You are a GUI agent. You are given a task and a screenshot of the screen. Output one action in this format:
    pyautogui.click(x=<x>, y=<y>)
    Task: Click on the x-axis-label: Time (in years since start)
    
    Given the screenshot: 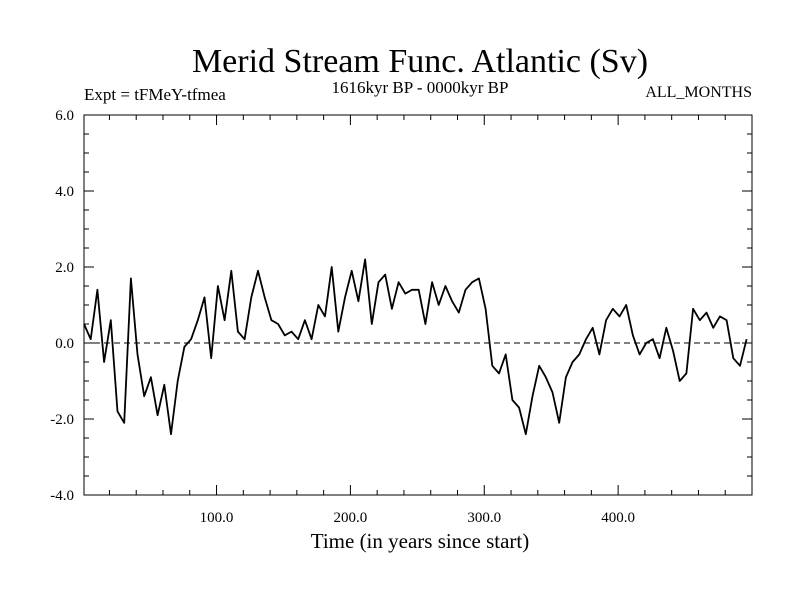 What is the action you would take?
    pyautogui.click(x=420, y=541)
    